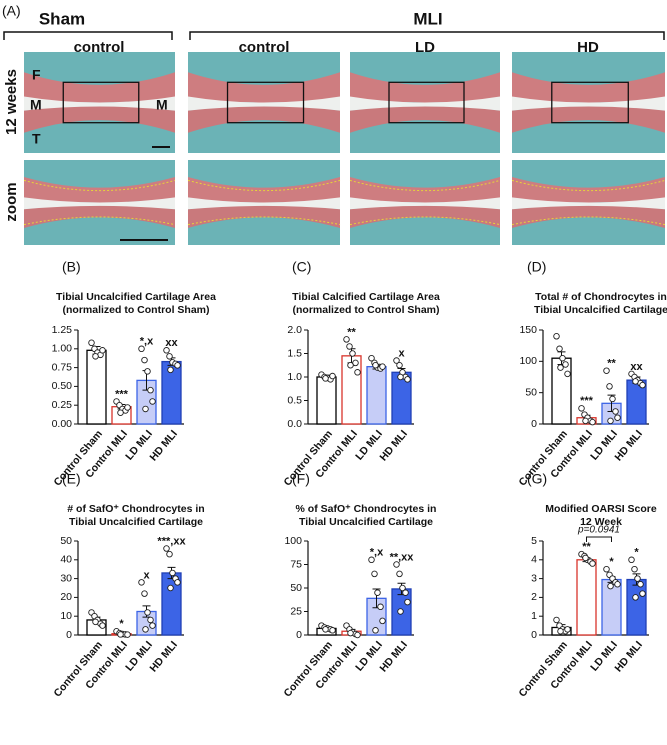  Describe the element at coordinates (534, 424) in the screenshot. I see `y-tick-label: 0` at that location.